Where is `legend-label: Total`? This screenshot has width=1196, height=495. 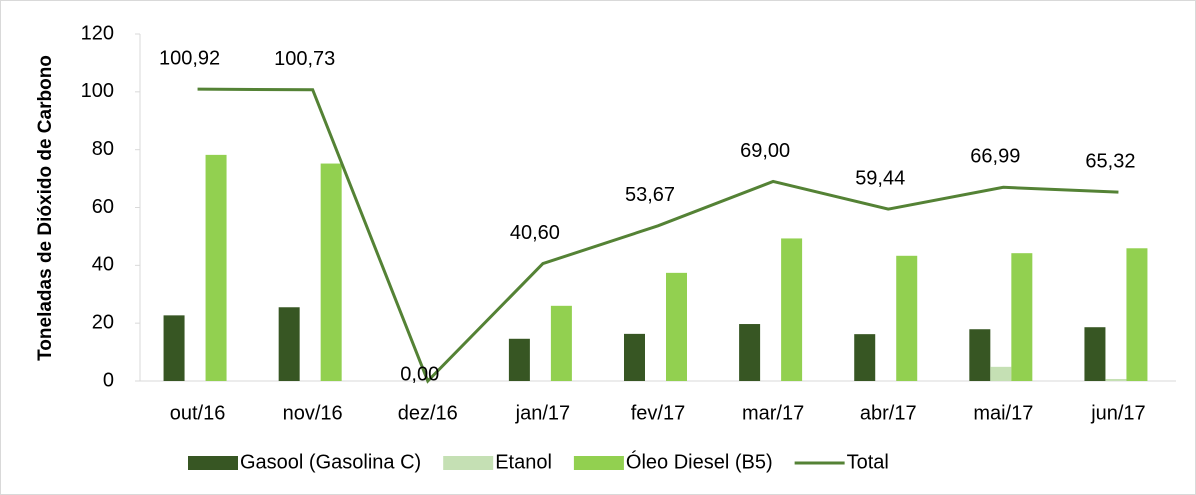 legend-label: Total is located at coordinates (868, 462).